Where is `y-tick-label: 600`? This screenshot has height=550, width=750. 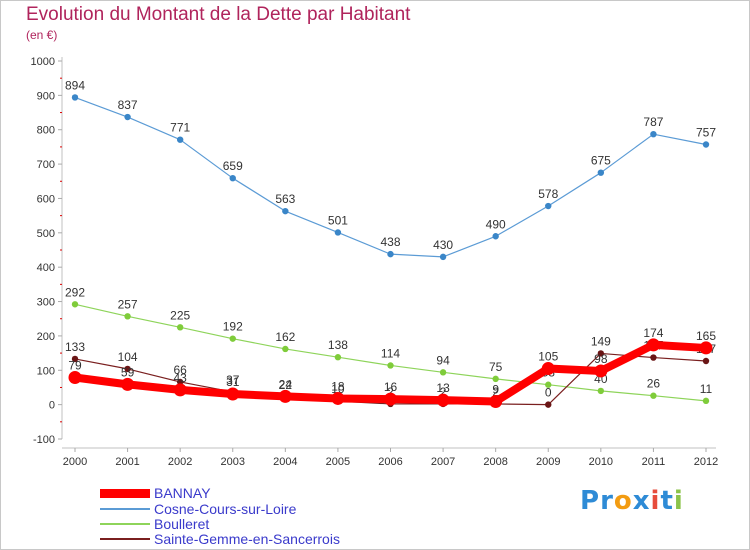
y-tick-label: 600 is located at coordinates (46, 199).